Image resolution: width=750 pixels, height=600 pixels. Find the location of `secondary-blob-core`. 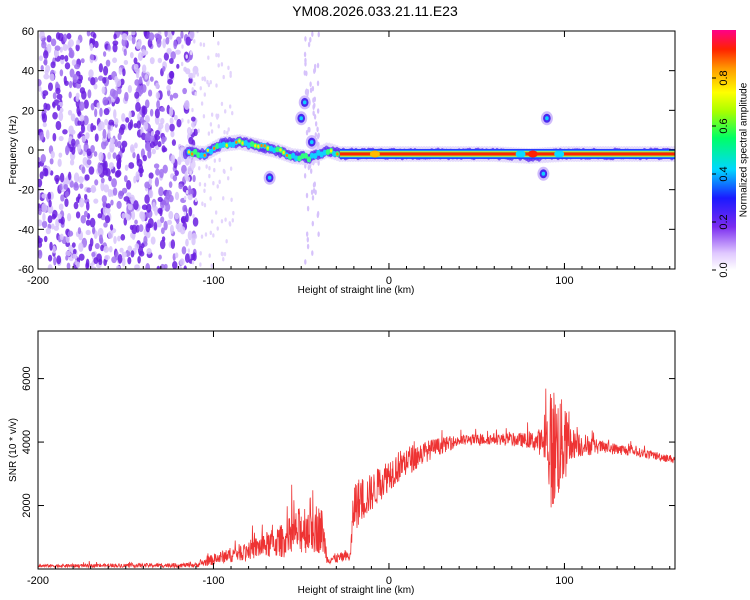

secondary-blob-core is located at coordinates (311, 142).